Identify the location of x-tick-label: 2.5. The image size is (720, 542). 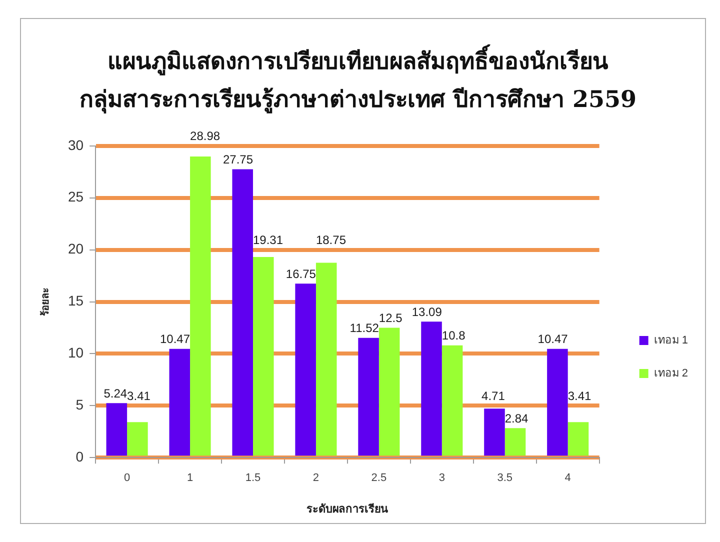
(379, 478).